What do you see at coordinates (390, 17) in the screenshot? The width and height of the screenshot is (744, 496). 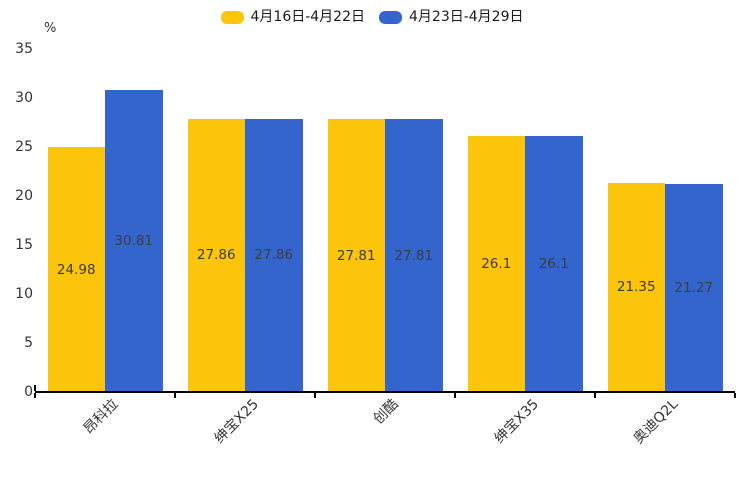 I see `legend-swatch-blue` at bounding box center [390, 17].